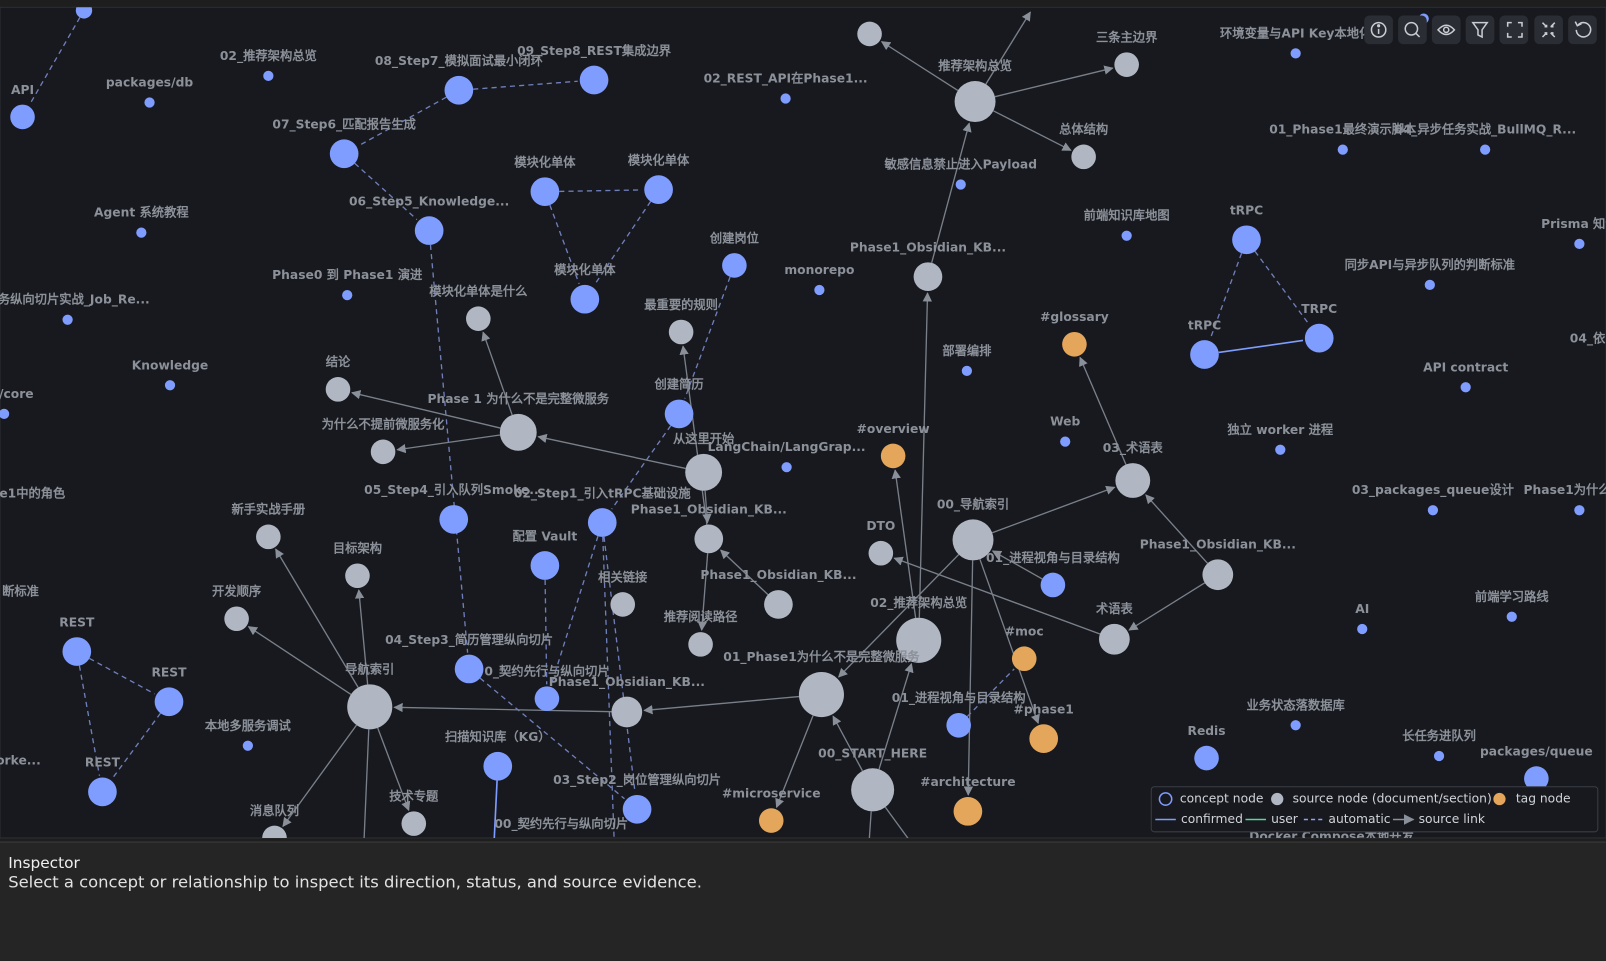  I want to click on view-button, so click(1446, 30).